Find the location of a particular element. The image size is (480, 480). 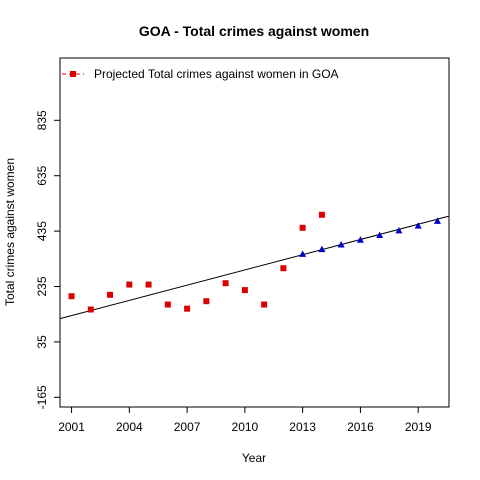

legend-marker is located at coordinates (73, 74).